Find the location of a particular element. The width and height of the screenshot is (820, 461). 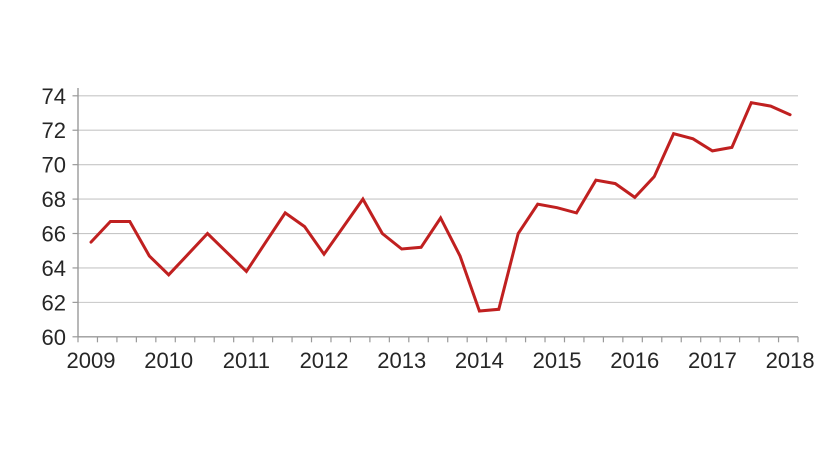

y-tick-label: 60 is located at coordinates (54, 337).